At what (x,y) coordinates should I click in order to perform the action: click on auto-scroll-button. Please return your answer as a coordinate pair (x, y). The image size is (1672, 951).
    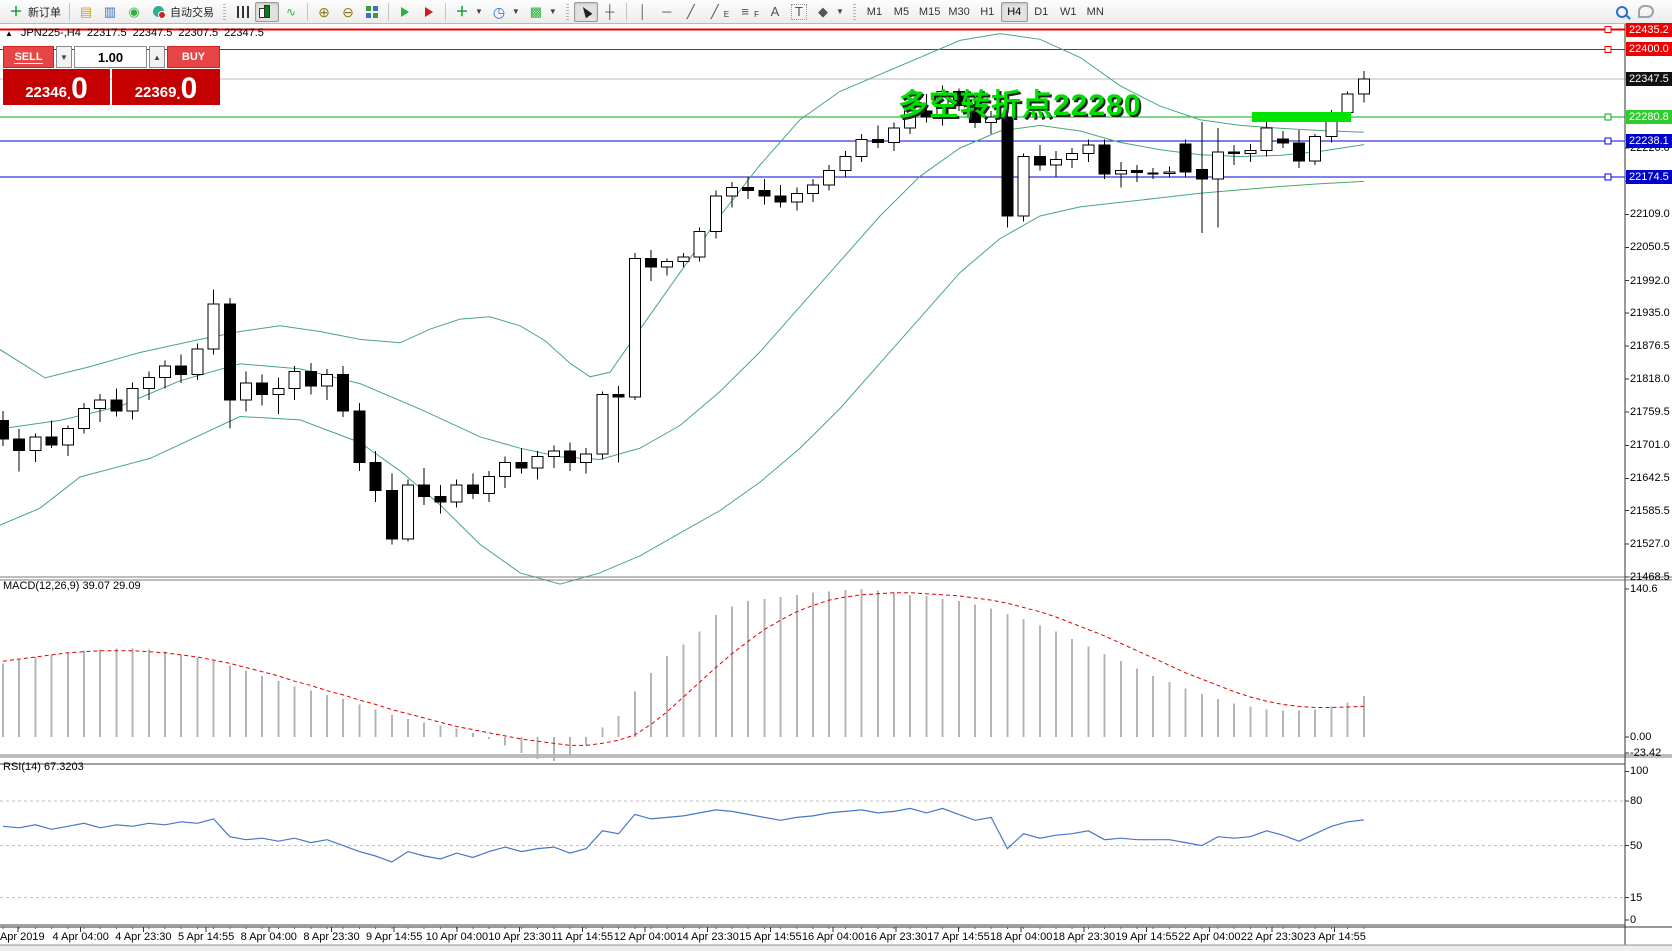
    Looking at the image, I should click on (405, 12).